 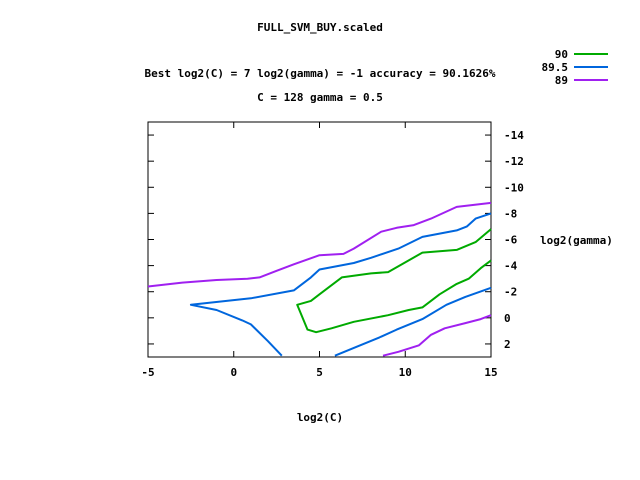 I want to click on x-tick-label: 0, so click(x=233, y=372).